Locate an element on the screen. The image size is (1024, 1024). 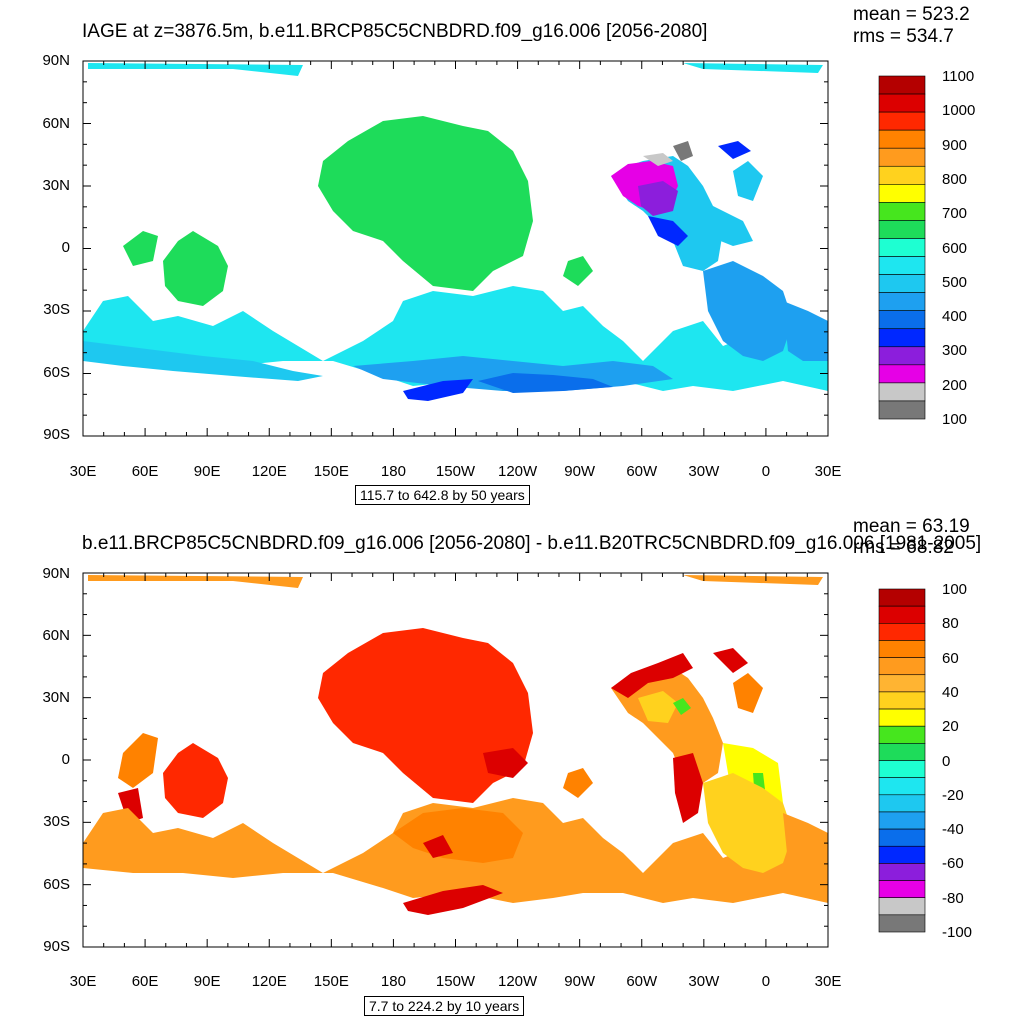
p1-lat-30s: 30S is located at coordinates (56, 309).